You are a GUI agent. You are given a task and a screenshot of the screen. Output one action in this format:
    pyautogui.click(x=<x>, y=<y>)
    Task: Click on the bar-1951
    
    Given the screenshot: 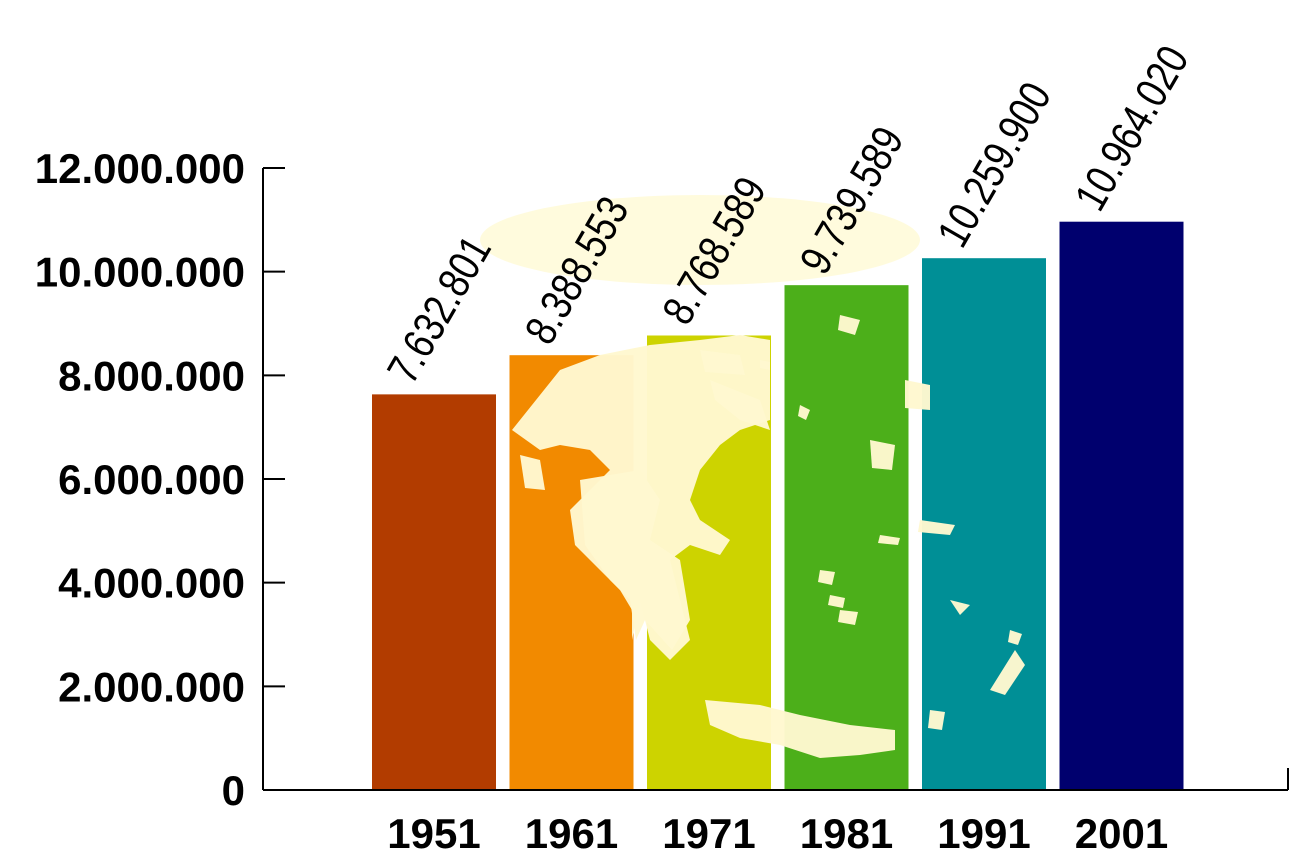 What is the action you would take?
    pyautogui.click(x=434, y=592)
    